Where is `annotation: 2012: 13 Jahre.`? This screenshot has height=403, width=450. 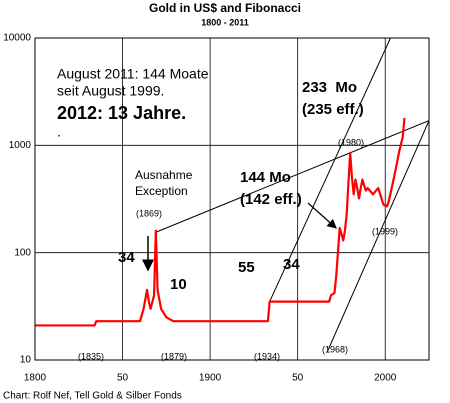 annotation: 2012: 13 Jahre. is located at coordinates (121, 113).